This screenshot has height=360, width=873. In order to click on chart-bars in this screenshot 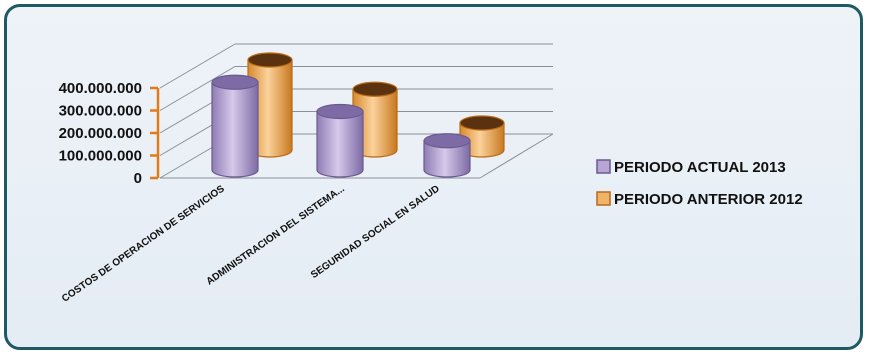, I will do `click(358, 115)`.